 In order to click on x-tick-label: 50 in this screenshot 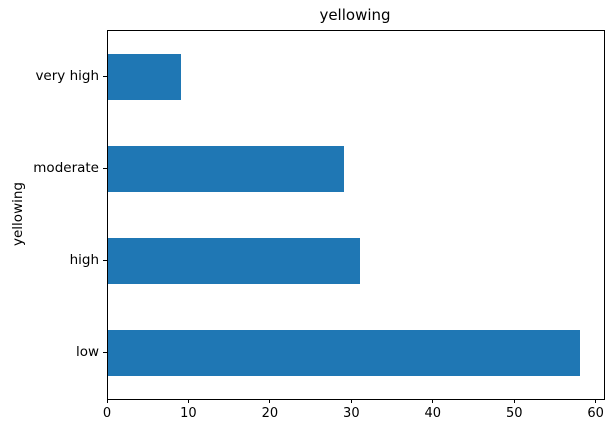, I will do `click(514, 413)`.